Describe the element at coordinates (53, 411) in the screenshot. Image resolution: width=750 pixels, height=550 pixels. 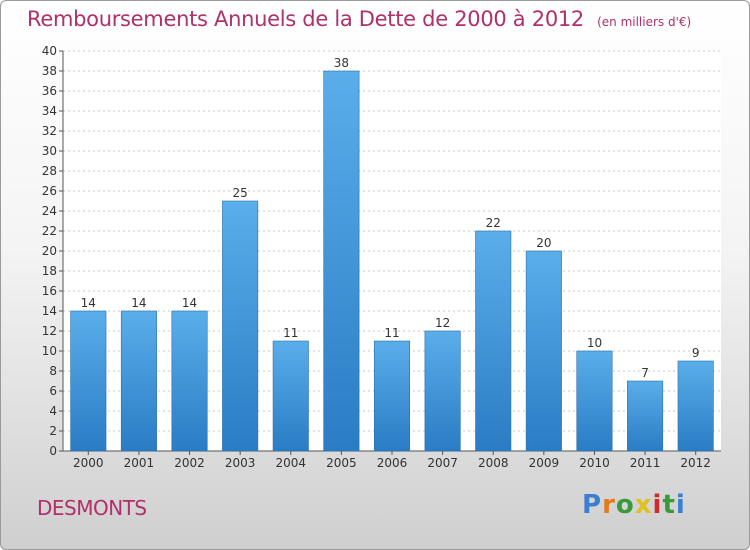
I see `y-tick-label: 4` at that location.